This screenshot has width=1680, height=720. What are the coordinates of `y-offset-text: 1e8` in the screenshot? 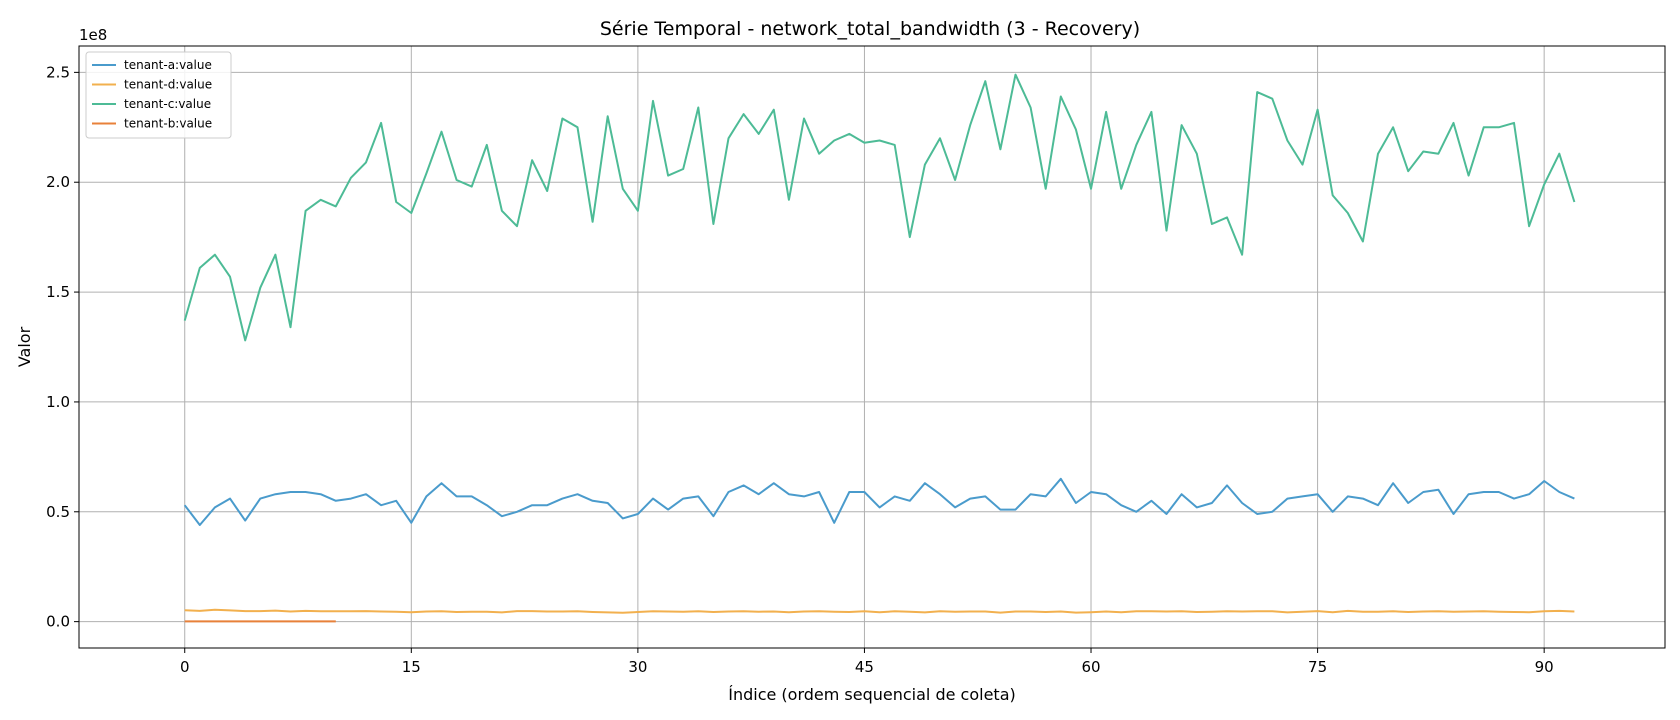 It's located at (93, 35).